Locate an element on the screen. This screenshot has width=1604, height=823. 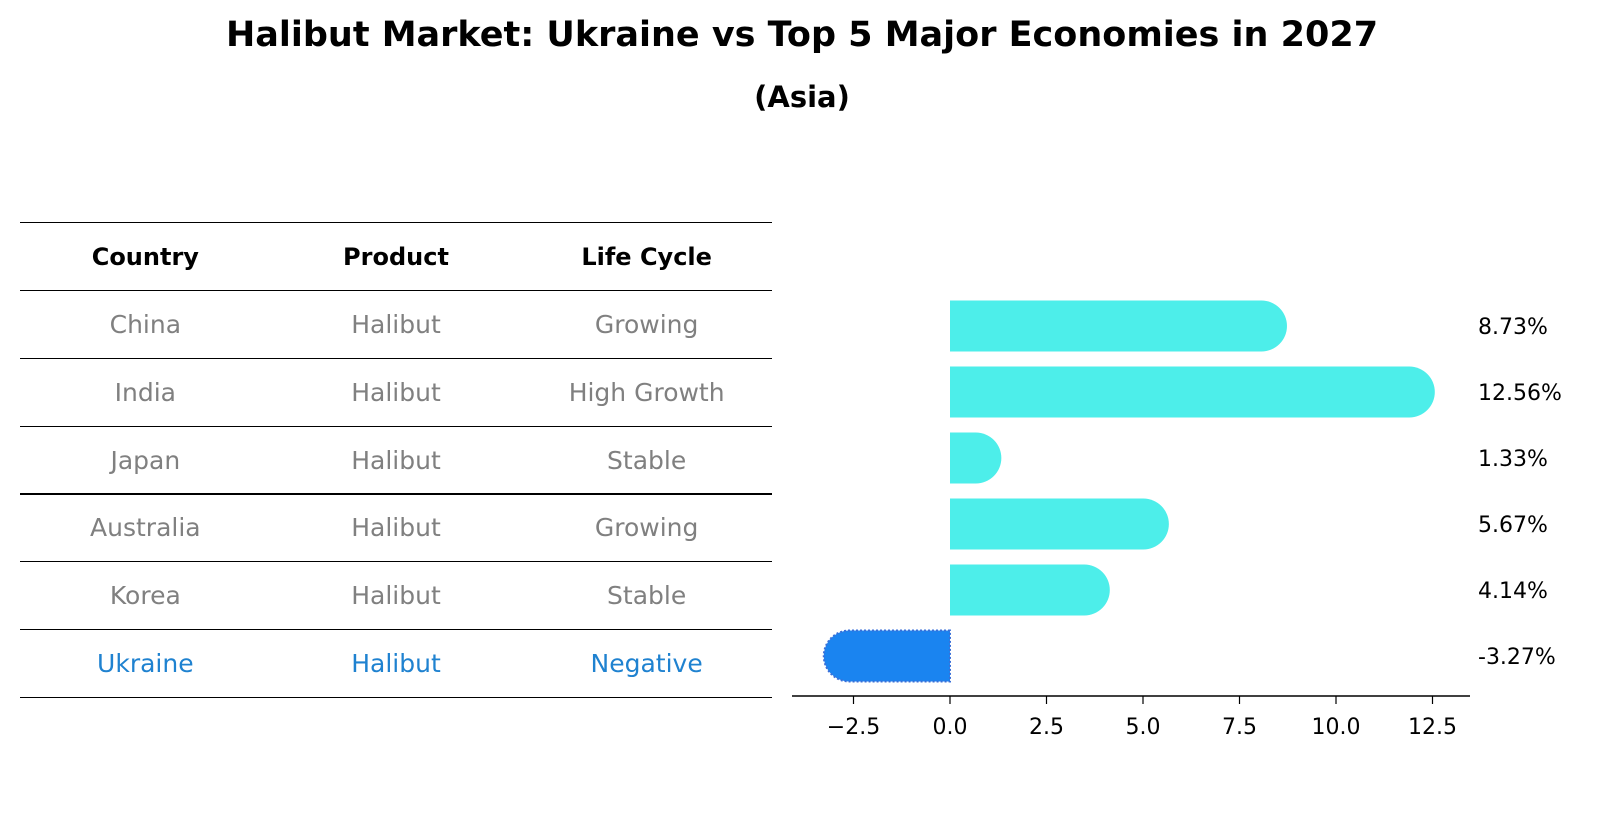
x-tick-label: 10.0 is located at coordinates (1336, 727).